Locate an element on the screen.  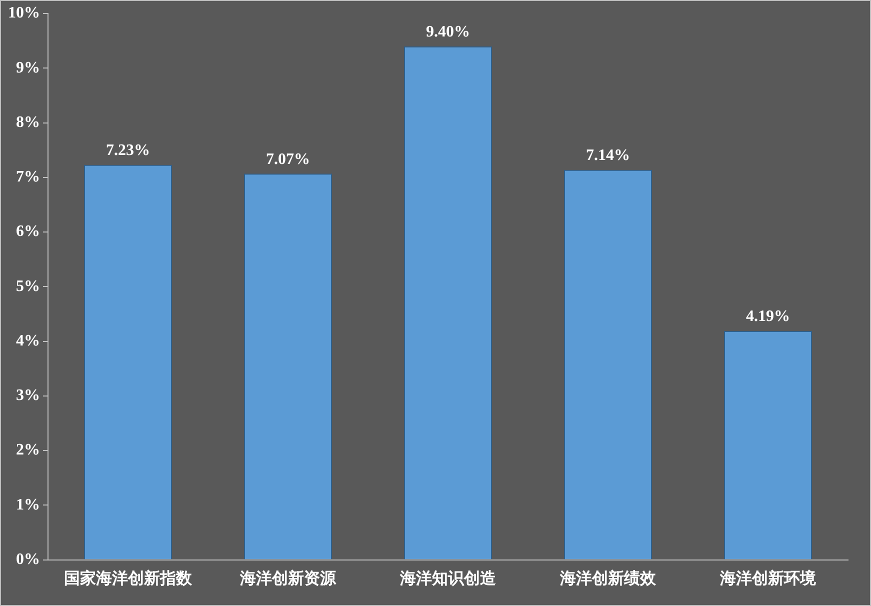
data-label: 7.07% is located at coordinates (288, 159).